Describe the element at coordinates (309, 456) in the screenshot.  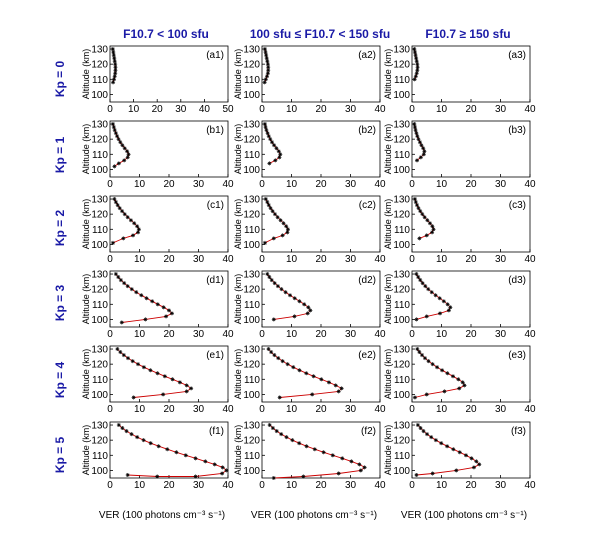
I see `panel-f2: 100 110 120 130 0 10 20 30 40 Altitude (km) (f2)` at that location.